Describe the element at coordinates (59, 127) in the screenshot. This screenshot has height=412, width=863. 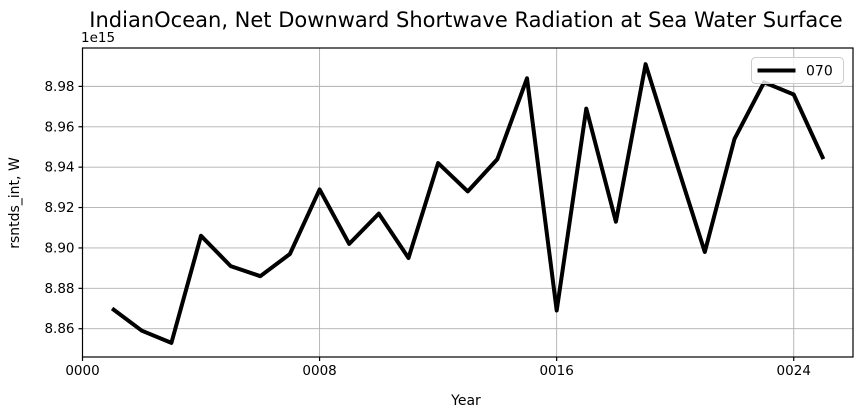
I see `y-tick-label-8.96: 8.96` at that location.